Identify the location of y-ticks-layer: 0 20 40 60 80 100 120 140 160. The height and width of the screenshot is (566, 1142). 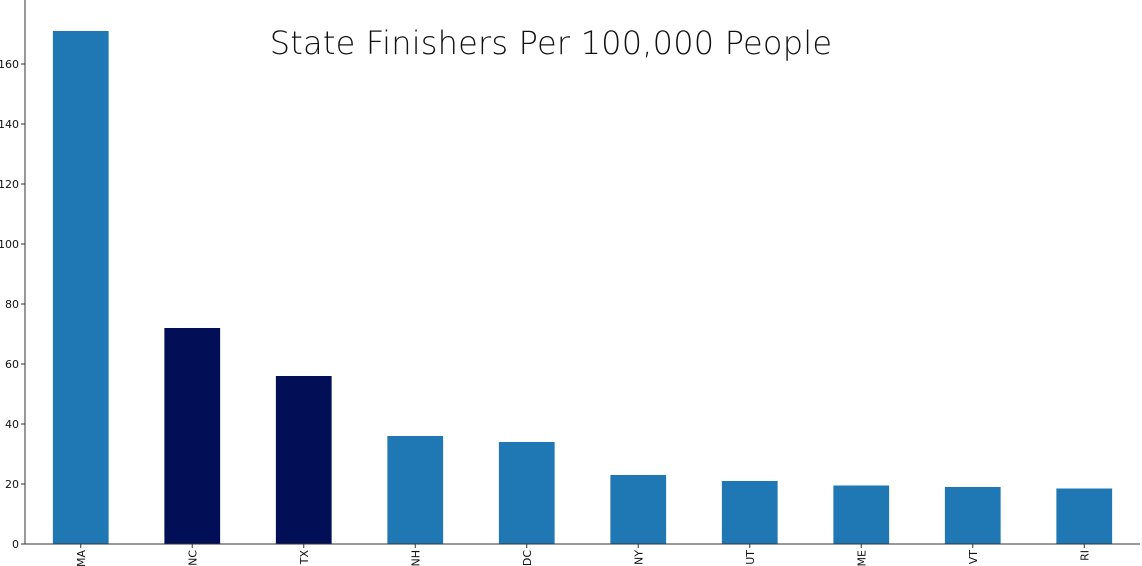
(12, 304).